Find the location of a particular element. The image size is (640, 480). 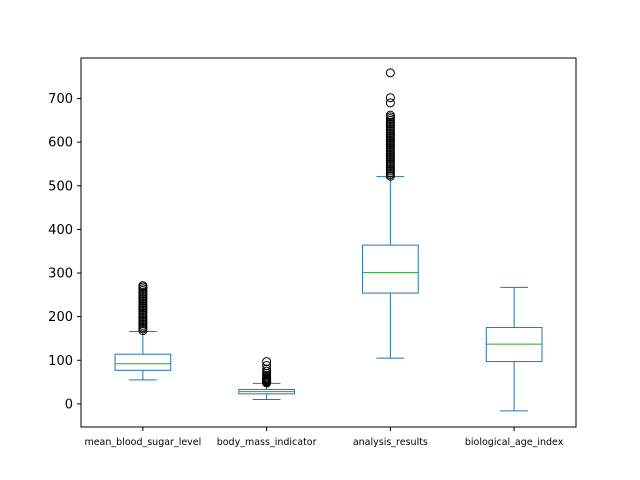

y-tick-label: 400 is located at coordinates (60, 230).